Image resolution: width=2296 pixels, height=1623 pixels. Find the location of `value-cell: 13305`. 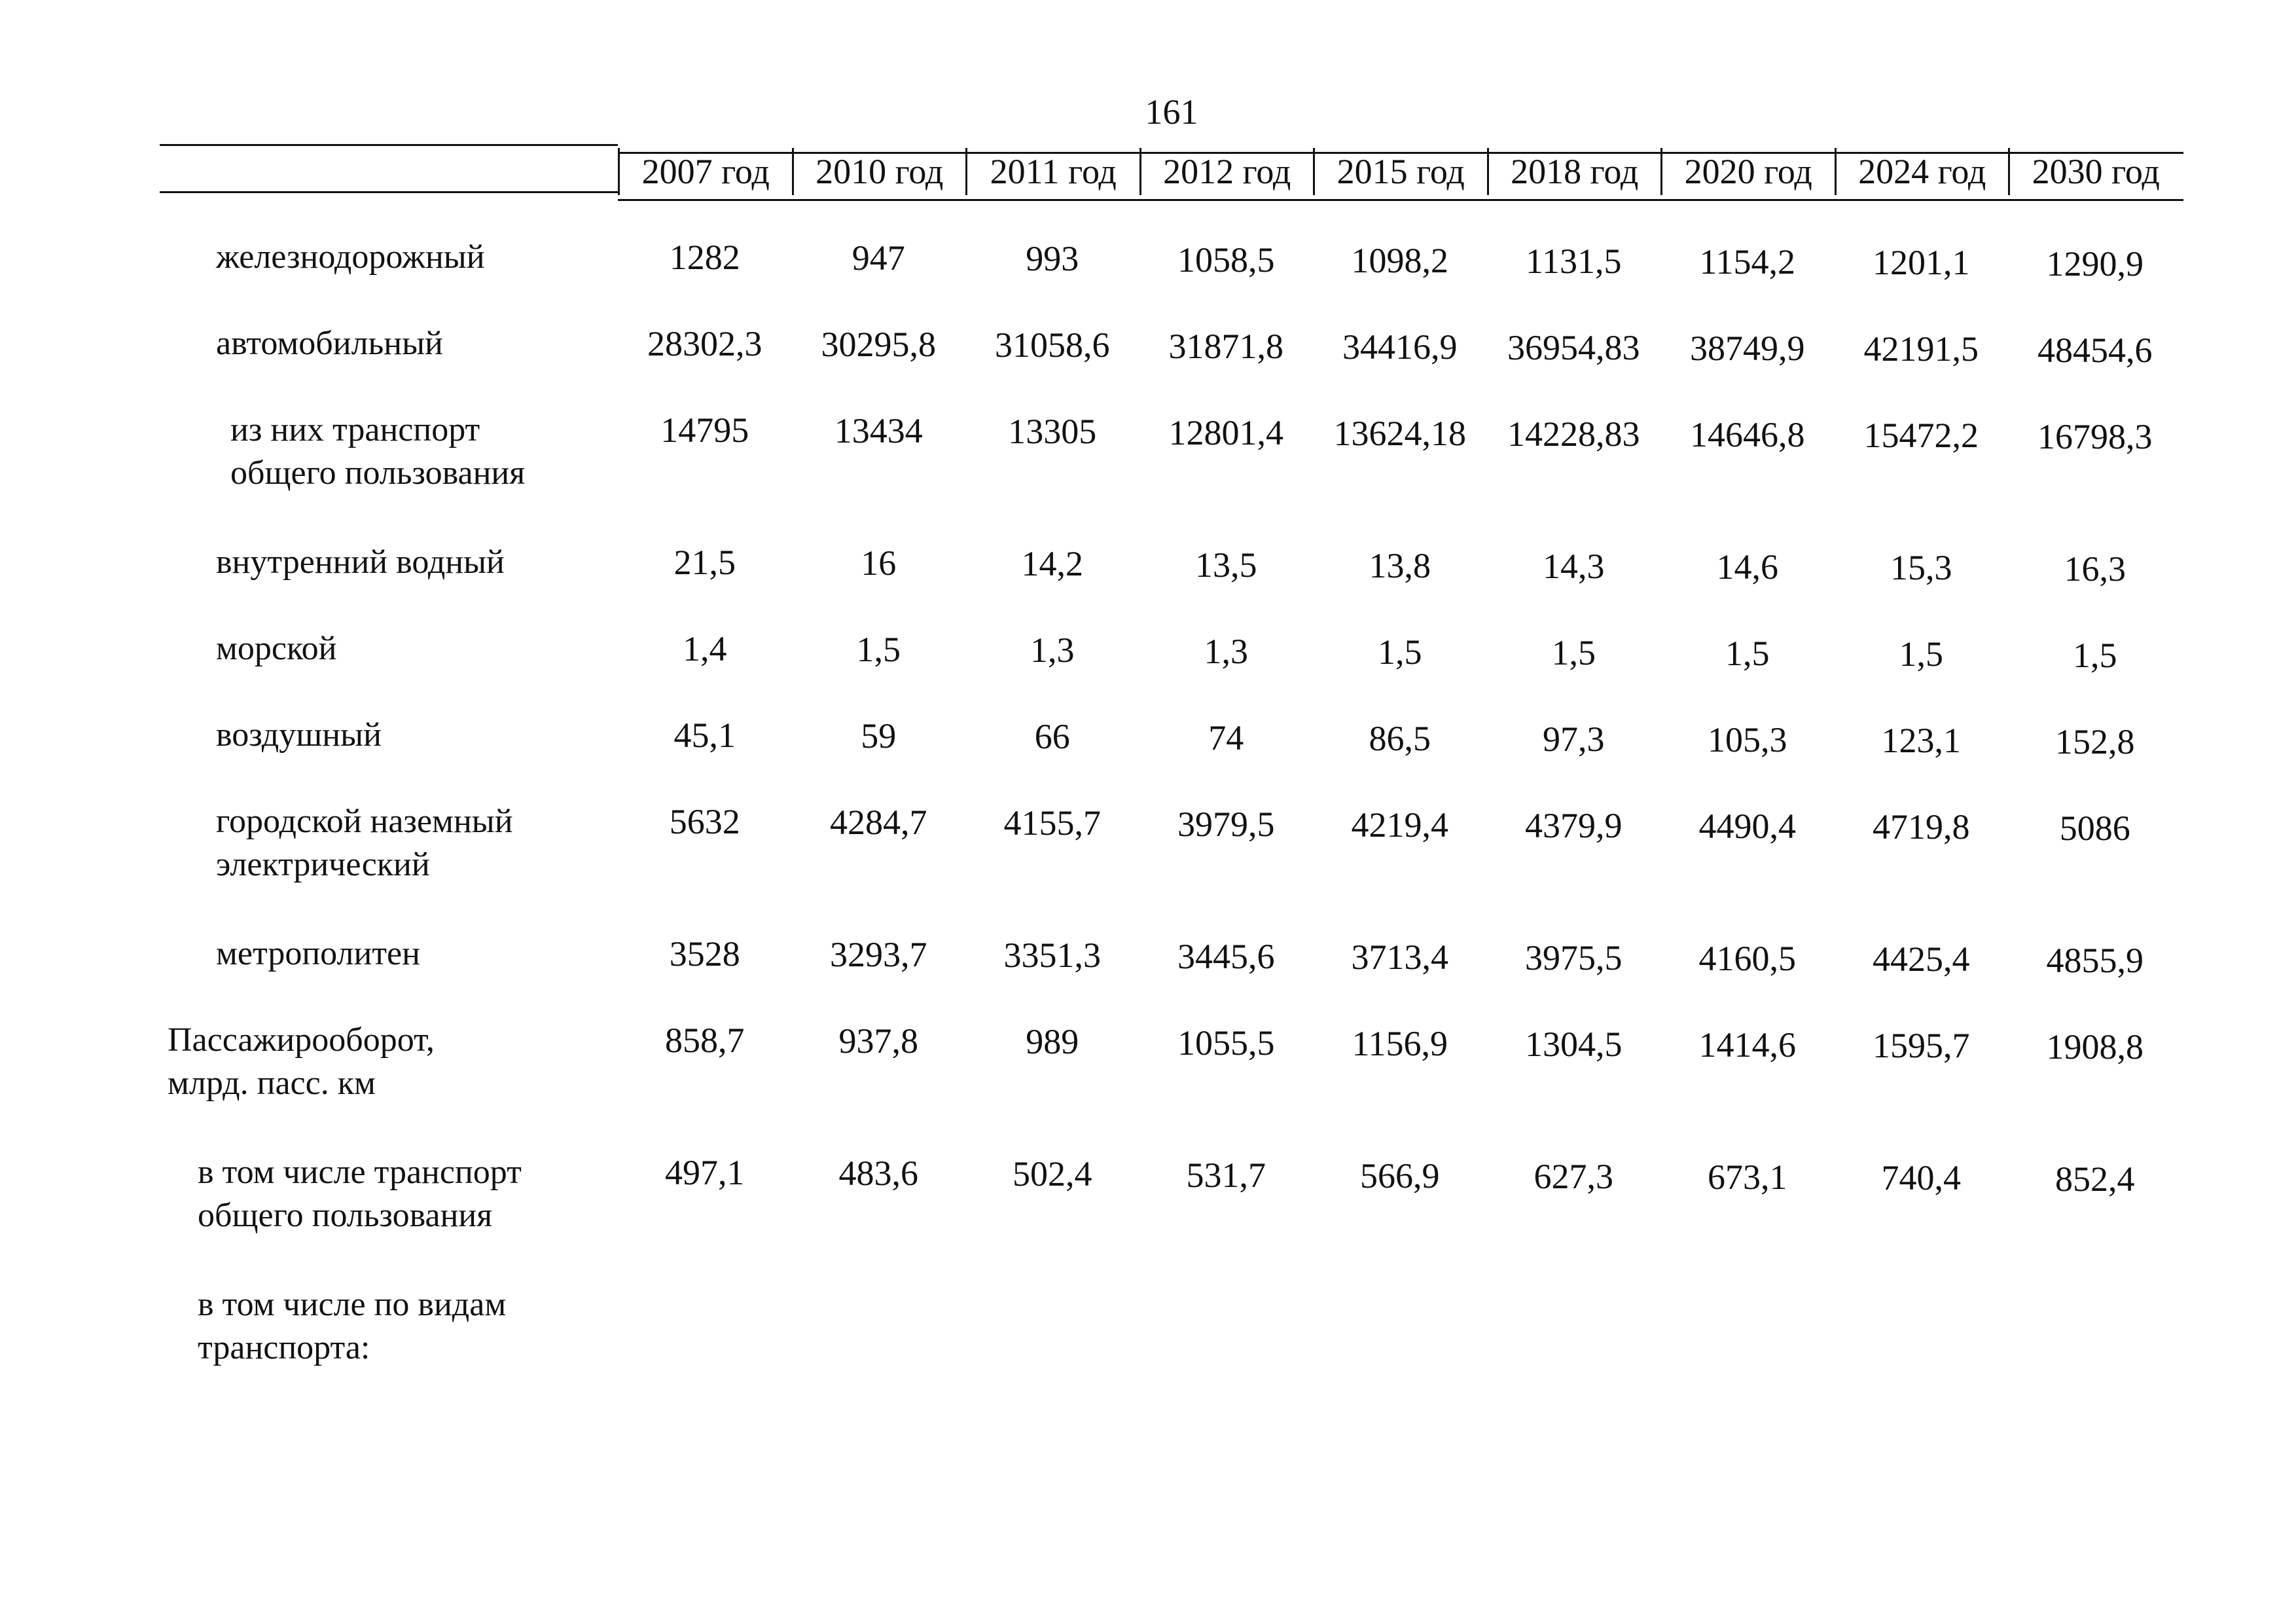

value-cell: 13305 is located at coordinates (1052, 432).